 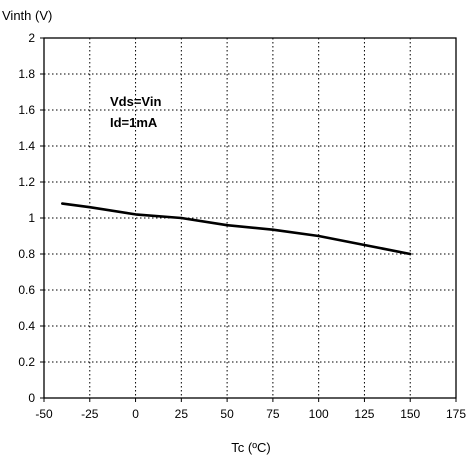 What do you see at coordinates (31, 398) in the screenshot?
I see `y-tick-label: 0` at bounding box center [31, 398].